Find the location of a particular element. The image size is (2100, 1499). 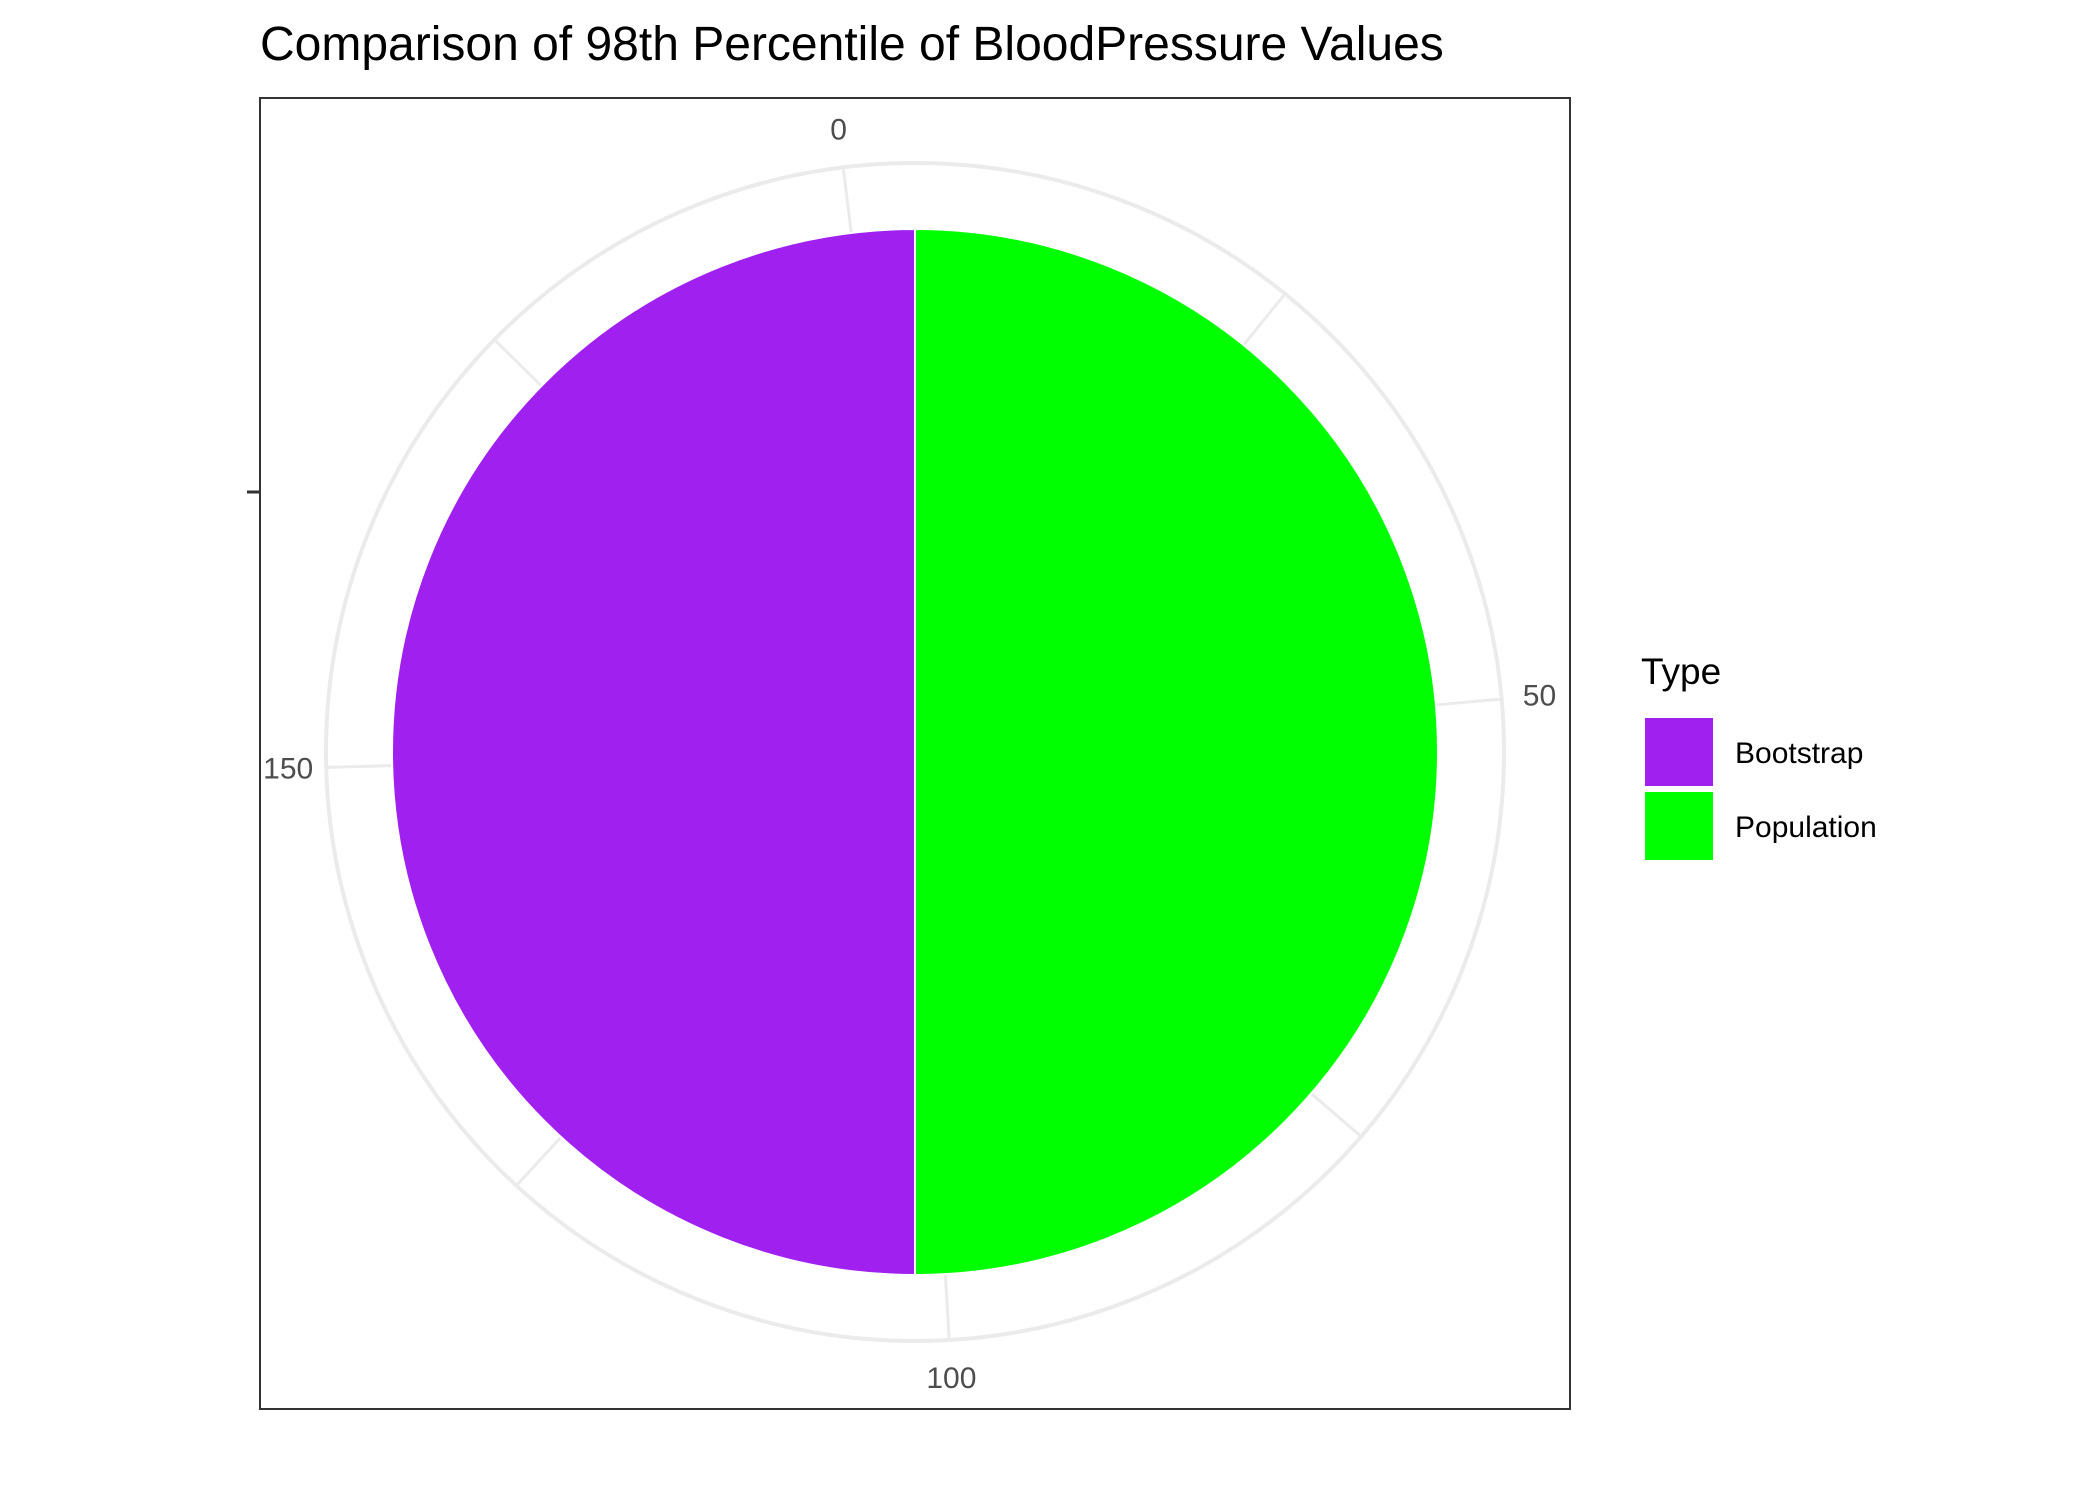

legend-key-bootstrap is located at coordinates (1679, 752).